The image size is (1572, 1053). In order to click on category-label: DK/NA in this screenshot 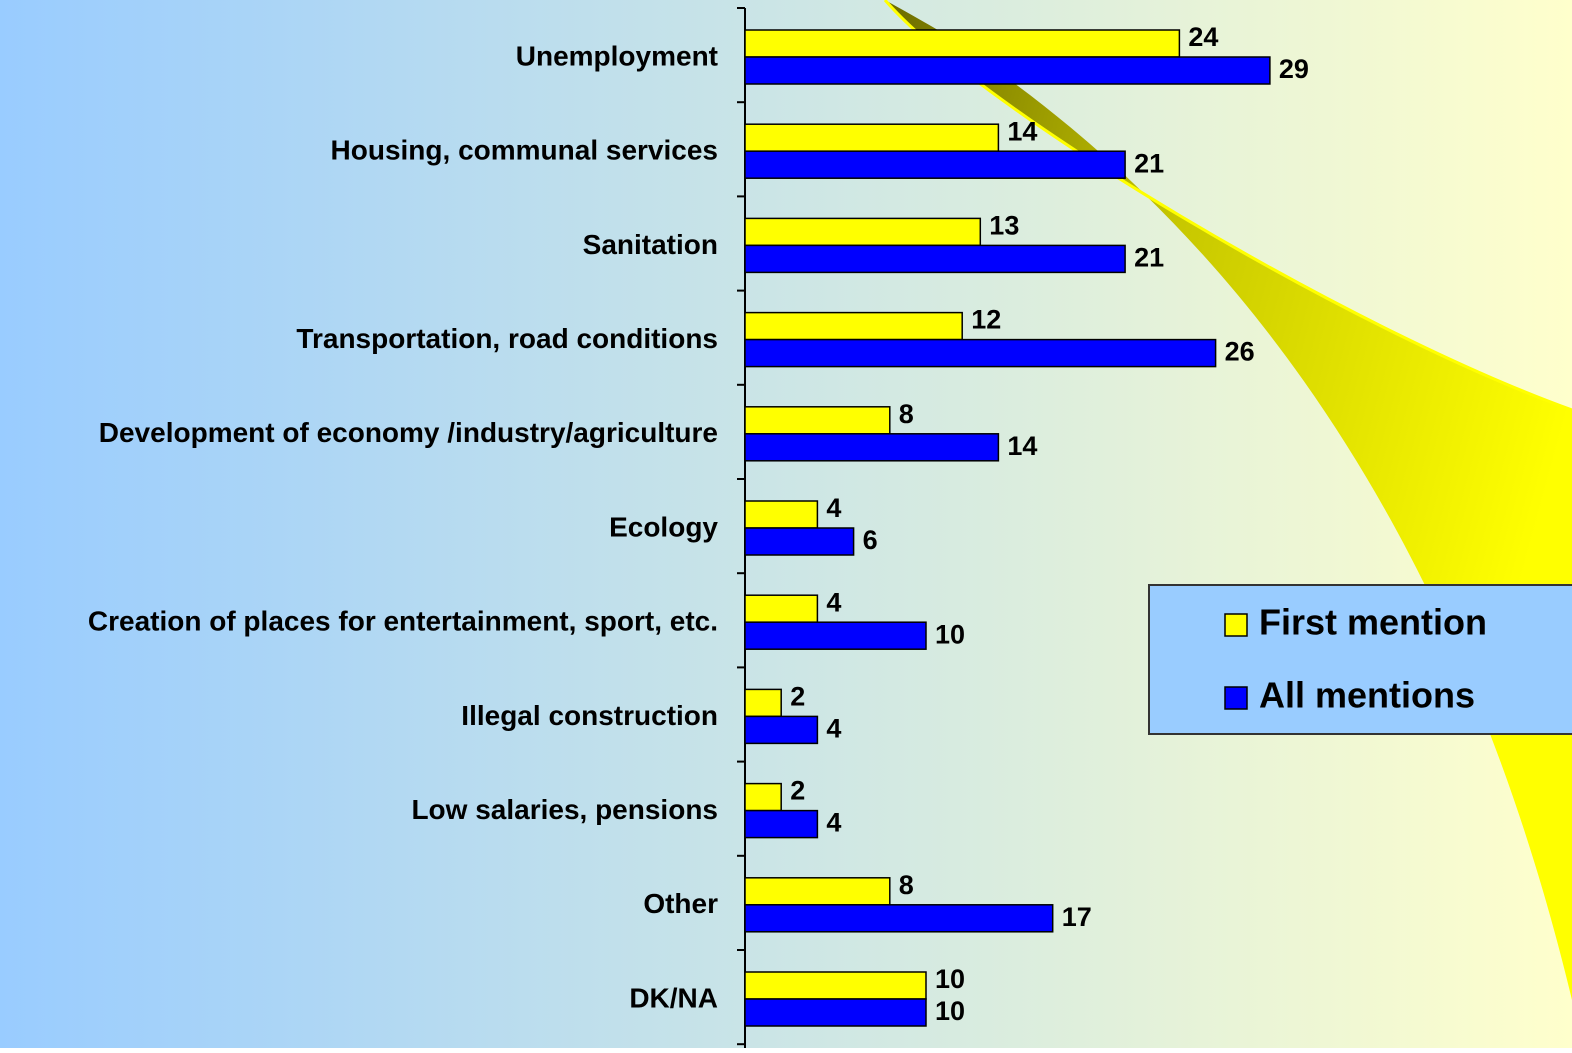, I will do `click(673, 997)`.